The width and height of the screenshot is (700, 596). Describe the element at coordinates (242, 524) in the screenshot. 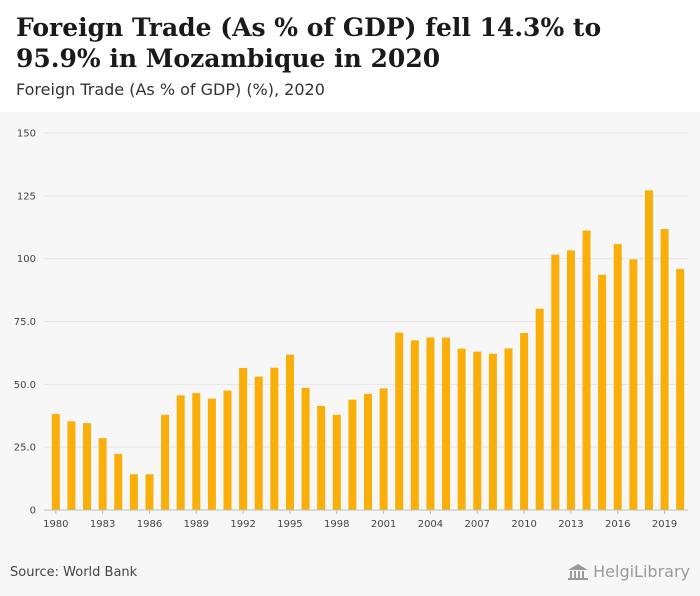

I see `x-tick-label: 1992` at that location.